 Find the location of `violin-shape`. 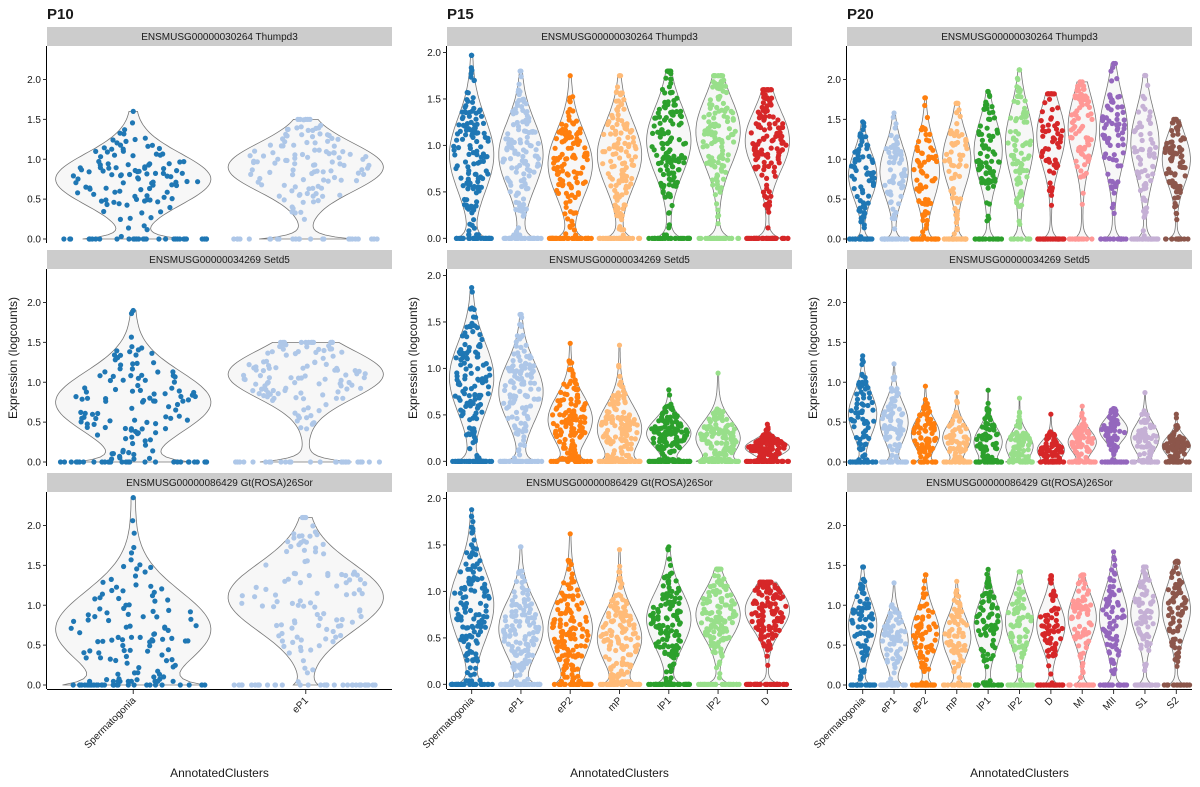

violin-shape is located at coordinates (133, 175).